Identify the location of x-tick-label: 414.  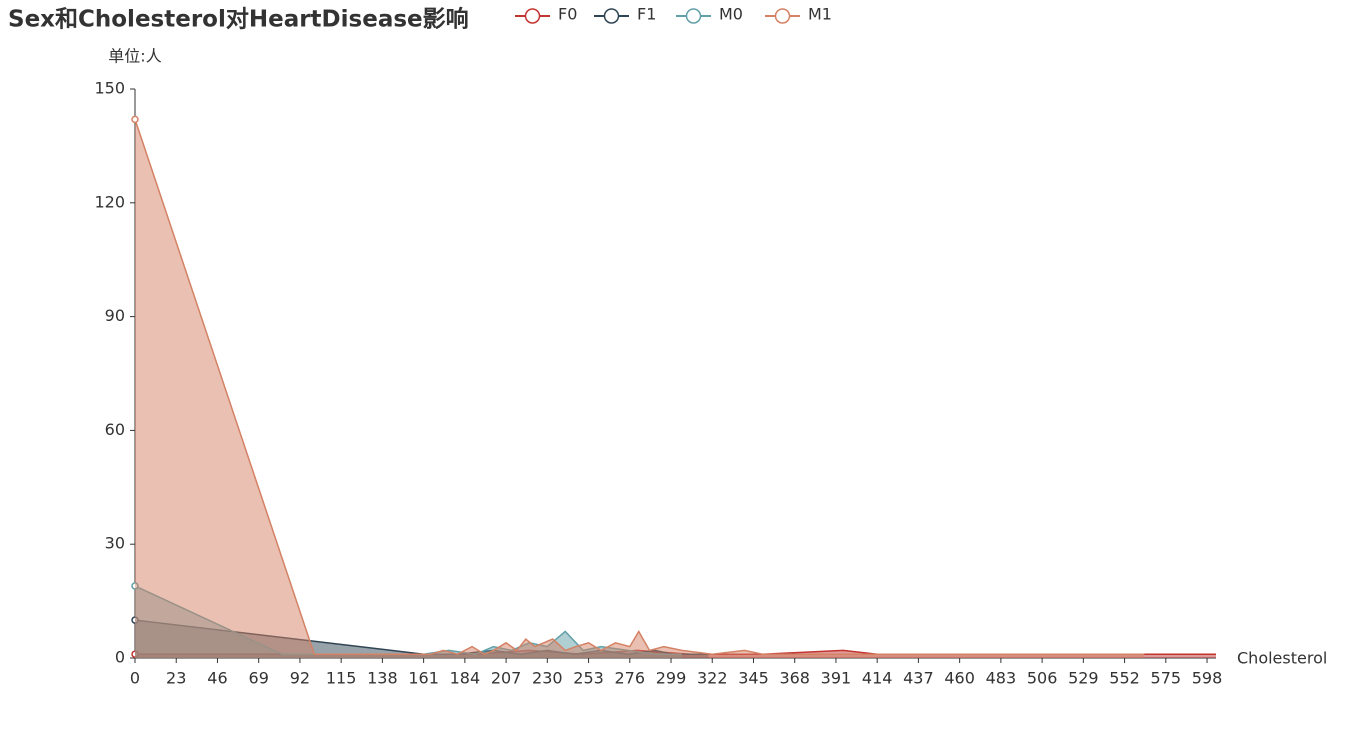
(877, 678).